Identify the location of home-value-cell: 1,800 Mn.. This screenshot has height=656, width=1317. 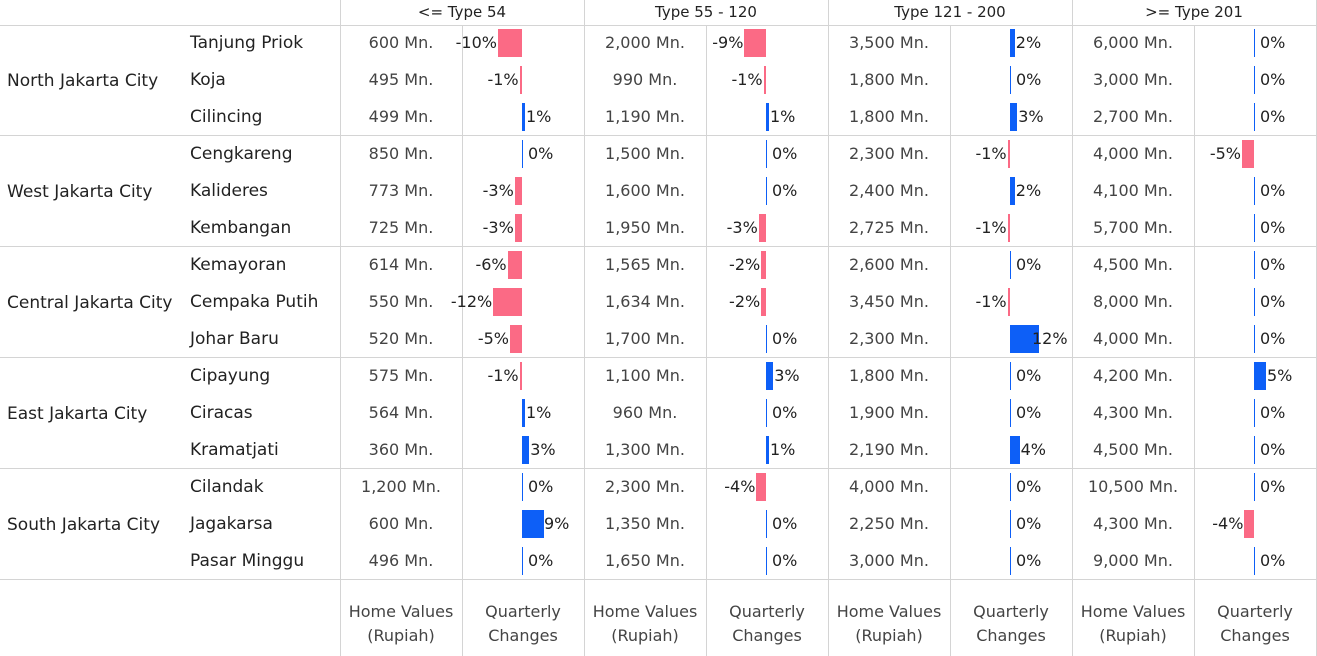
(889, 375).